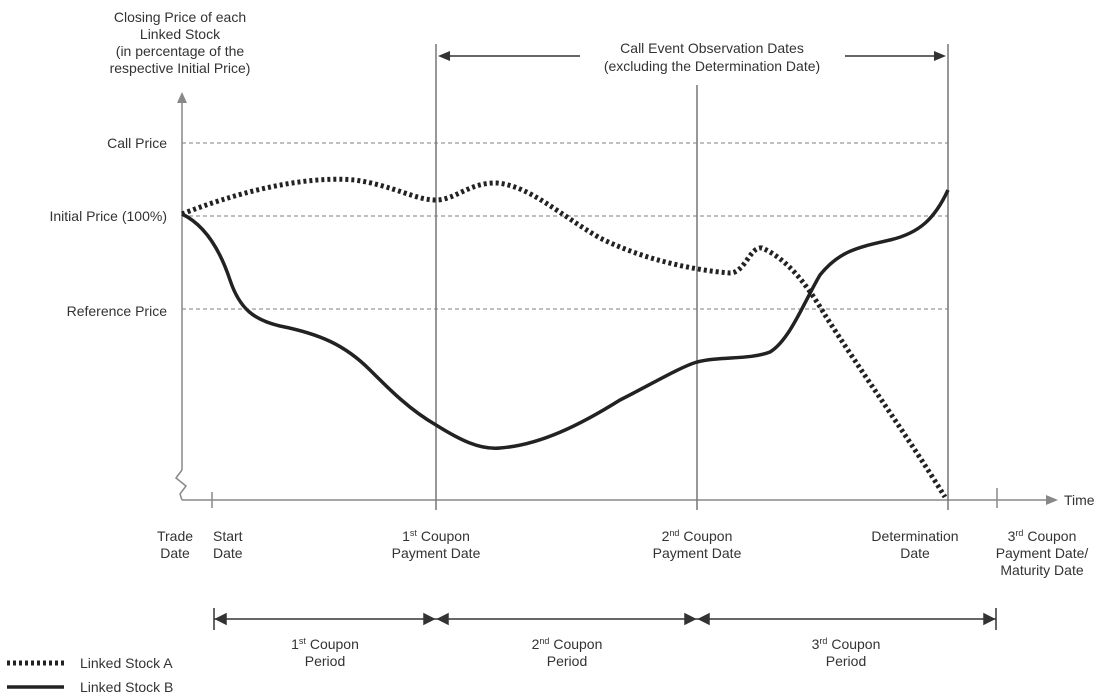 The image size is (1109, 699). I want to click on period3-line2: Period, so click(846, 661).